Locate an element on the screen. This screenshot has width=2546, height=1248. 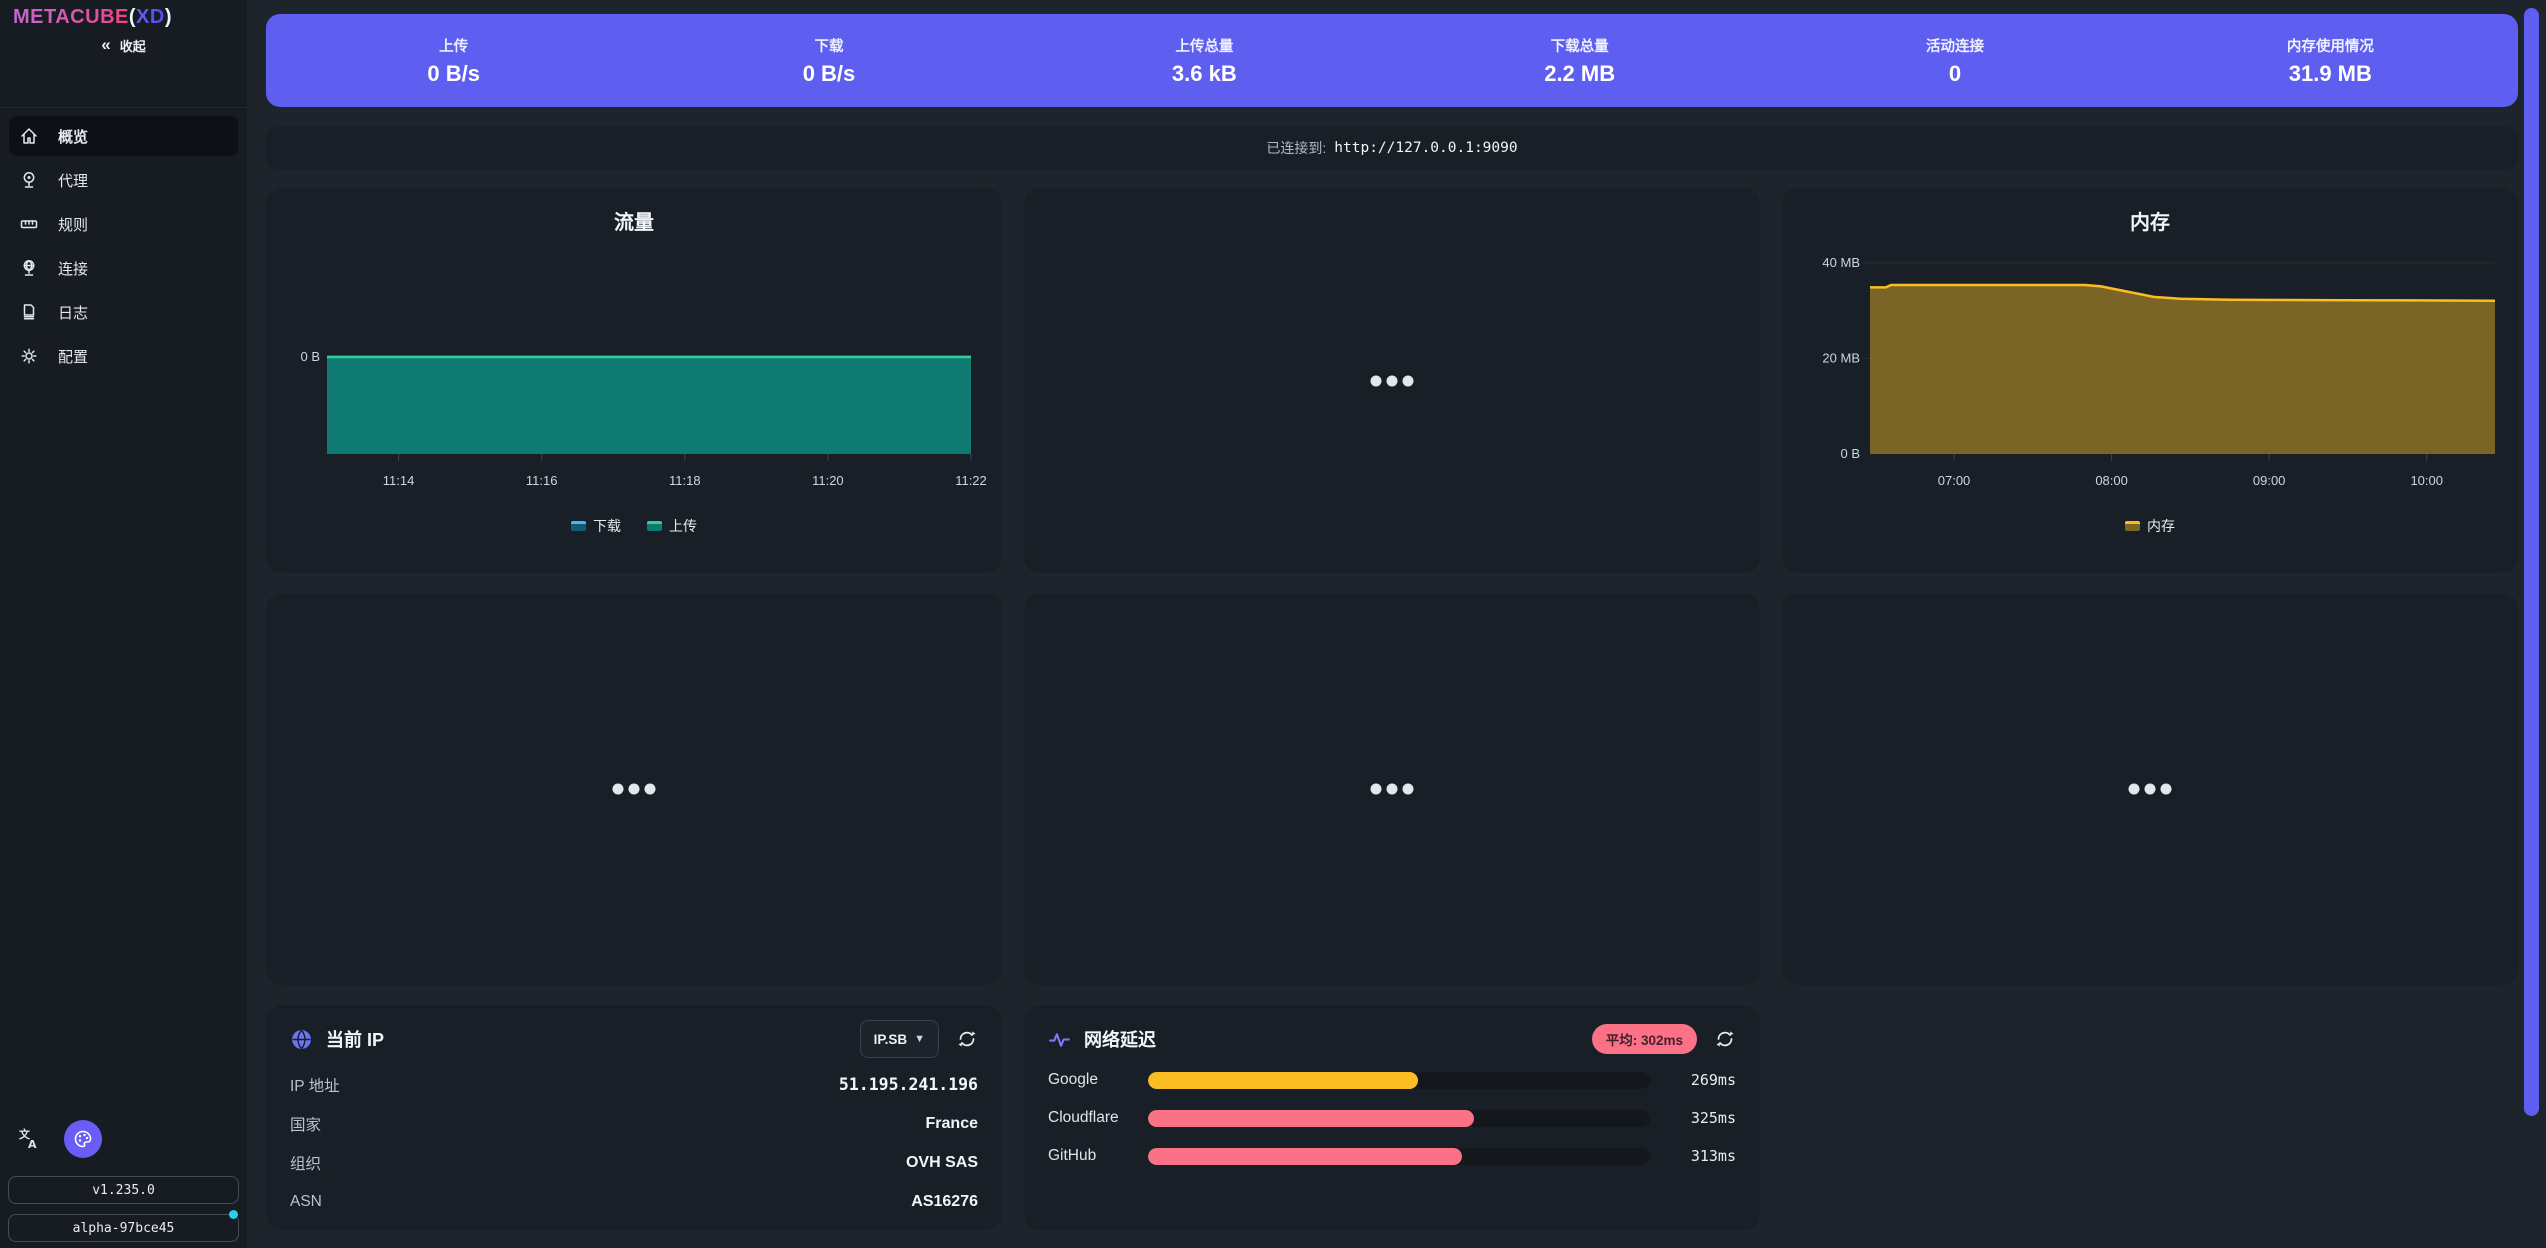
sidebar-item-connections: 连接 is located at coordinates (123, 268).